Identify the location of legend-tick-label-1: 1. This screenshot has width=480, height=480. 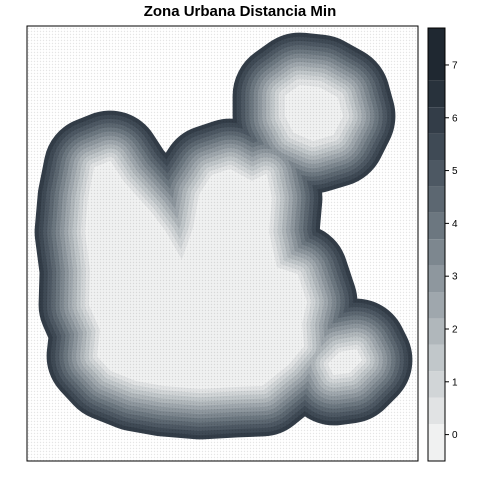
(455, 382).